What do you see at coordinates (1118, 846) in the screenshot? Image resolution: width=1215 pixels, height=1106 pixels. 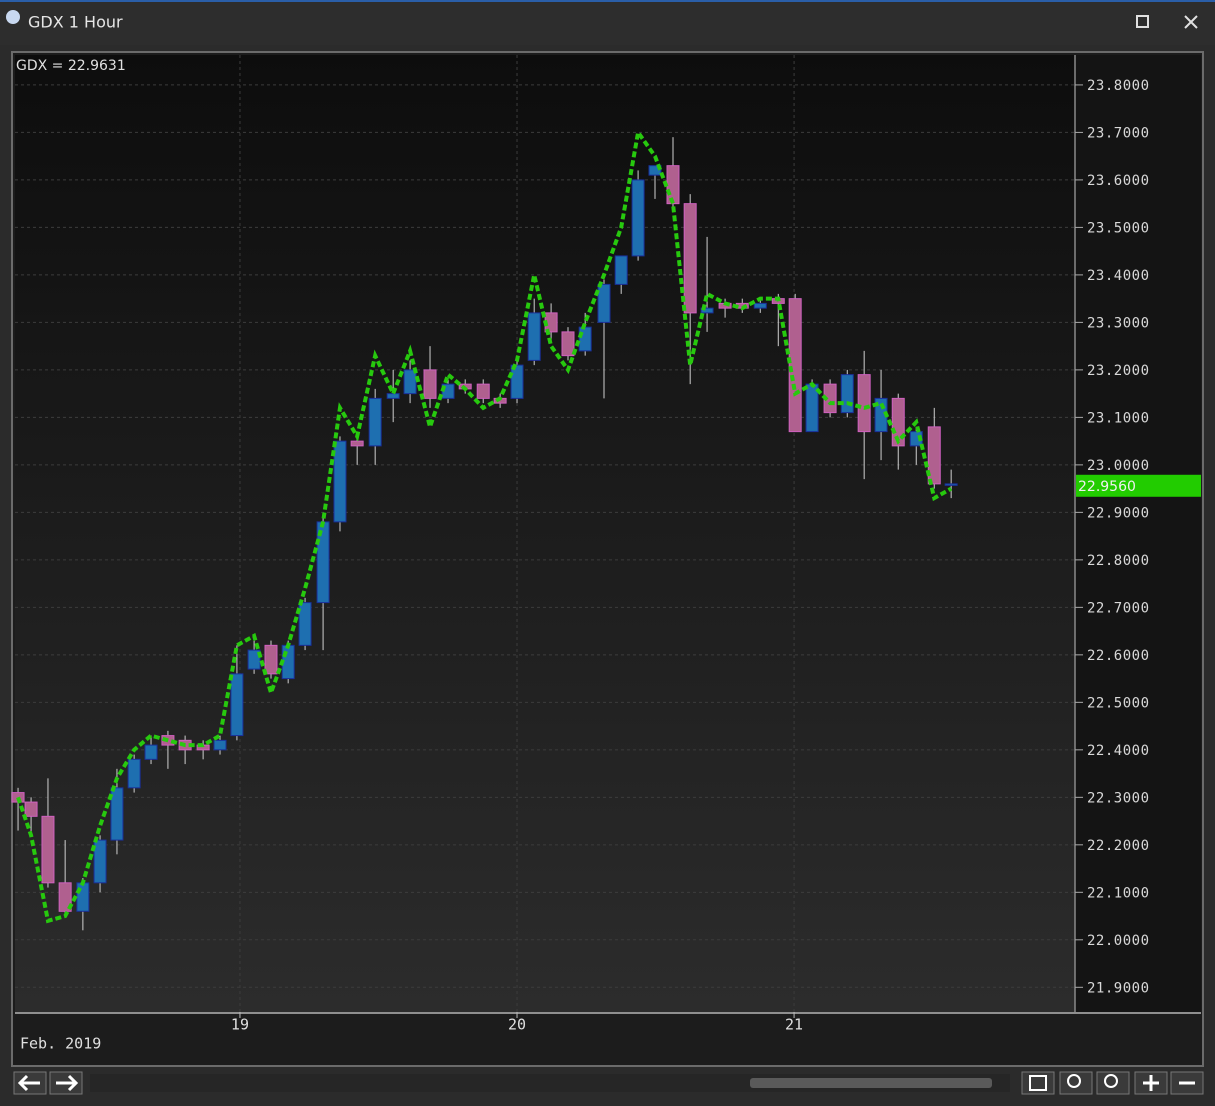 I see `y-tick-label: 22.2000` at bounding box center [1118, 846].